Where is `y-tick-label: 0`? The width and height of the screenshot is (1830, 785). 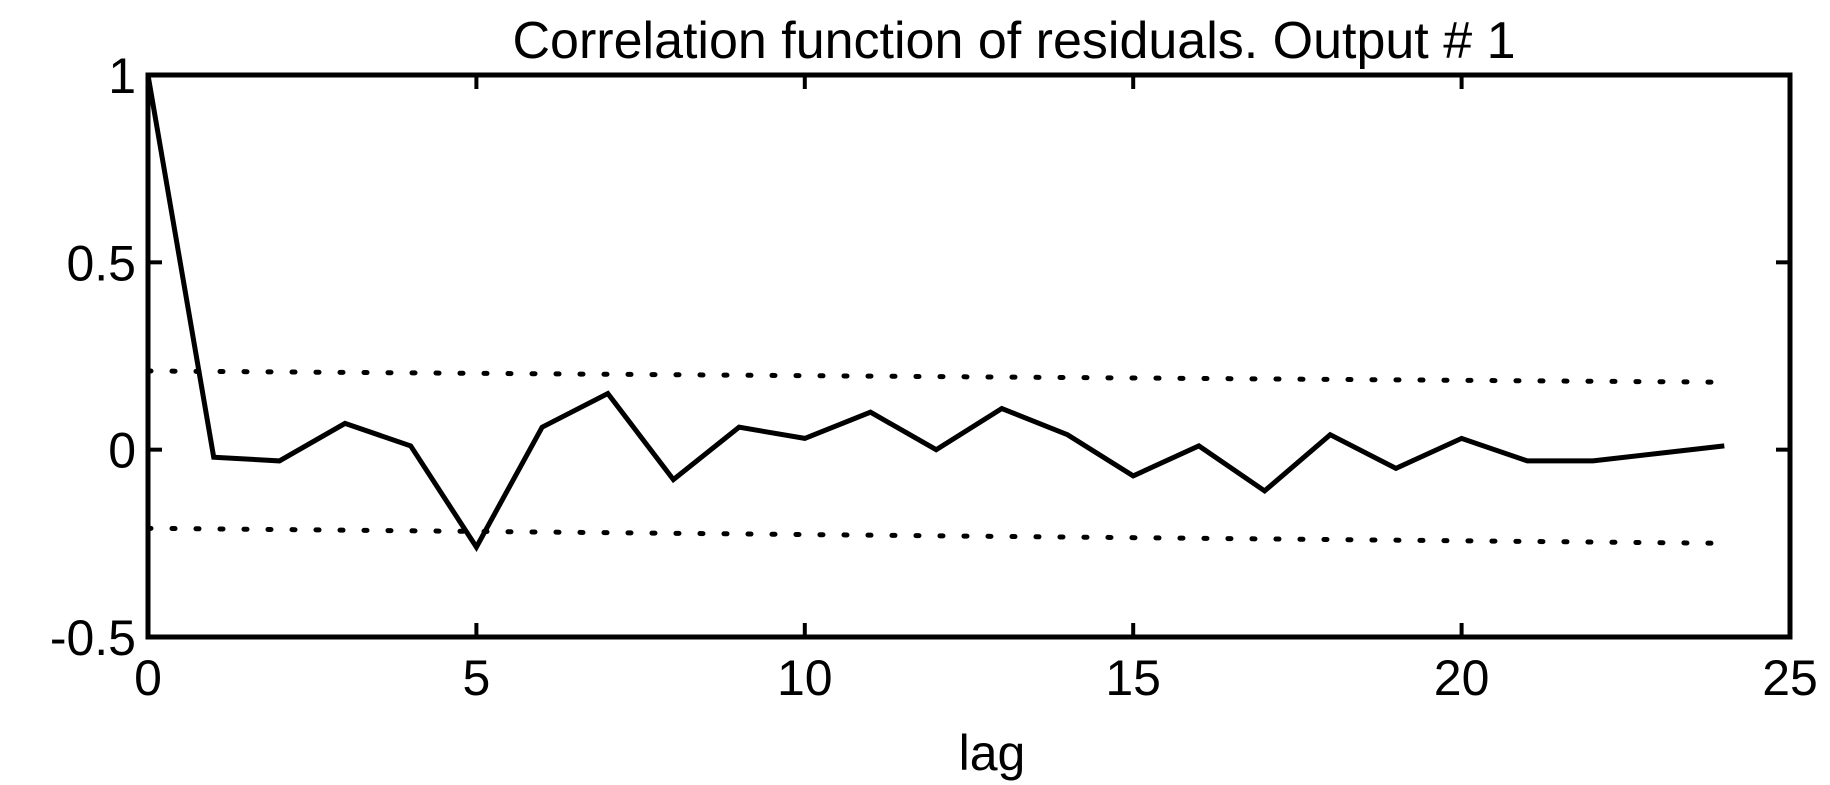
y-tick-label: 0 is located at coordinates (122, 451).